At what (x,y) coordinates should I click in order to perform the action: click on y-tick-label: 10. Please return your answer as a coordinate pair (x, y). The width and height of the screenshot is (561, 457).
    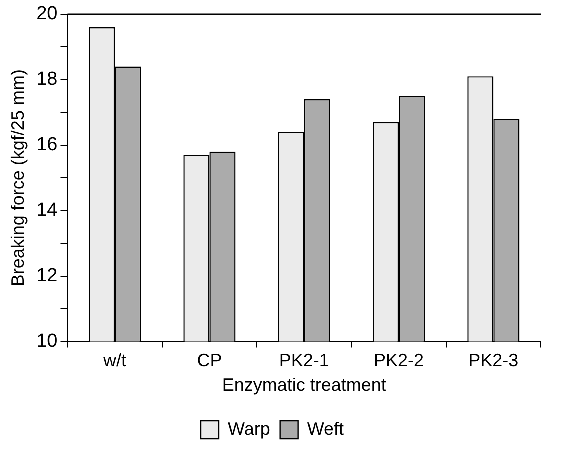
    Looking at the image, I should click on (47, 341).